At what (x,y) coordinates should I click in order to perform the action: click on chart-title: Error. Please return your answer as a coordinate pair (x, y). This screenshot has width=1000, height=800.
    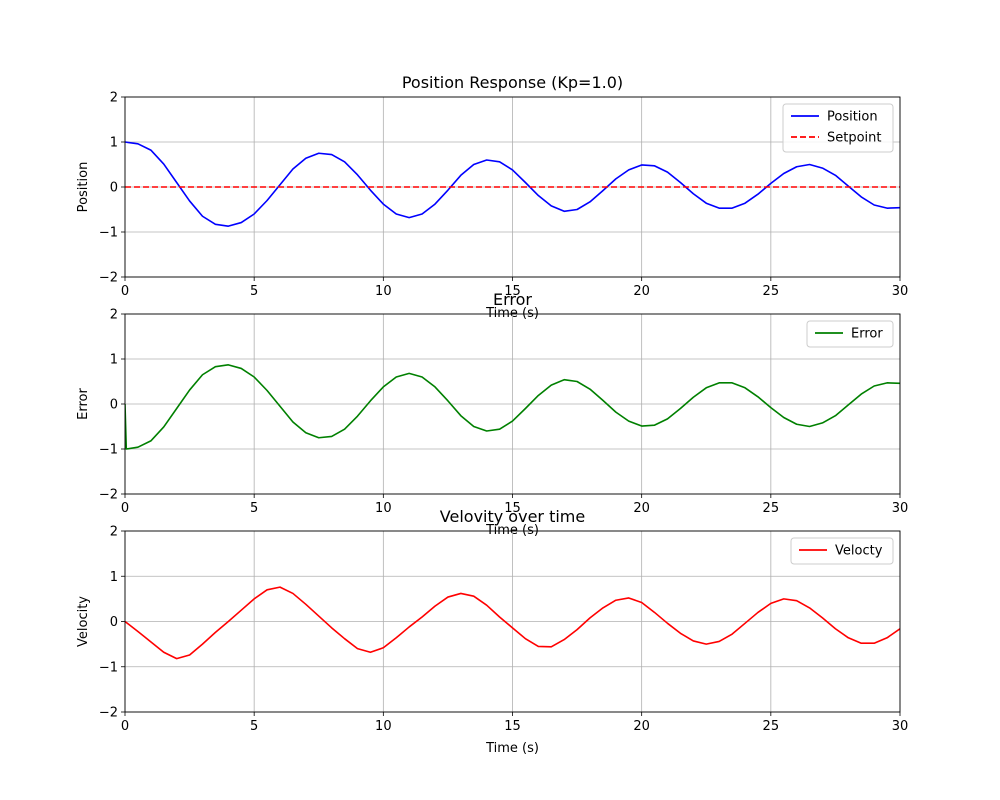
    Looking at the image, I should click on (512, 299).